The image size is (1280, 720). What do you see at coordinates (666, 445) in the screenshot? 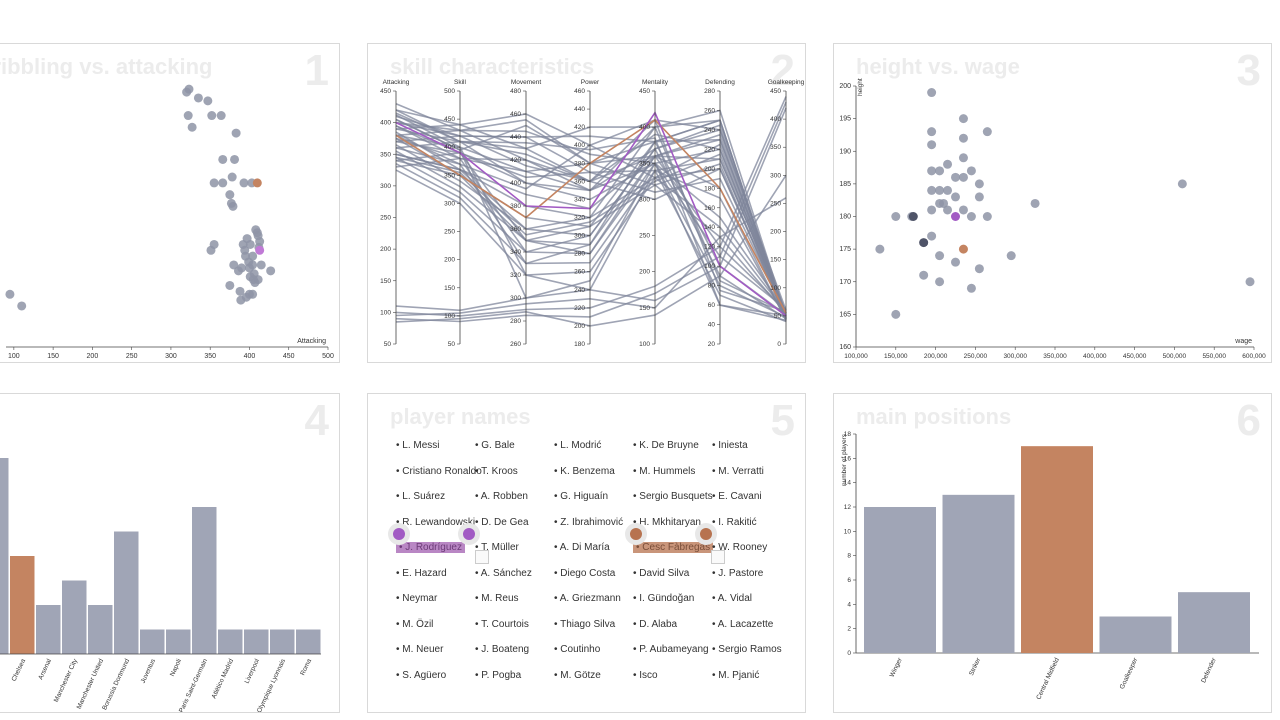
I see `player-name-item: • K. De Bruyne` at bounding box center [666, 445].